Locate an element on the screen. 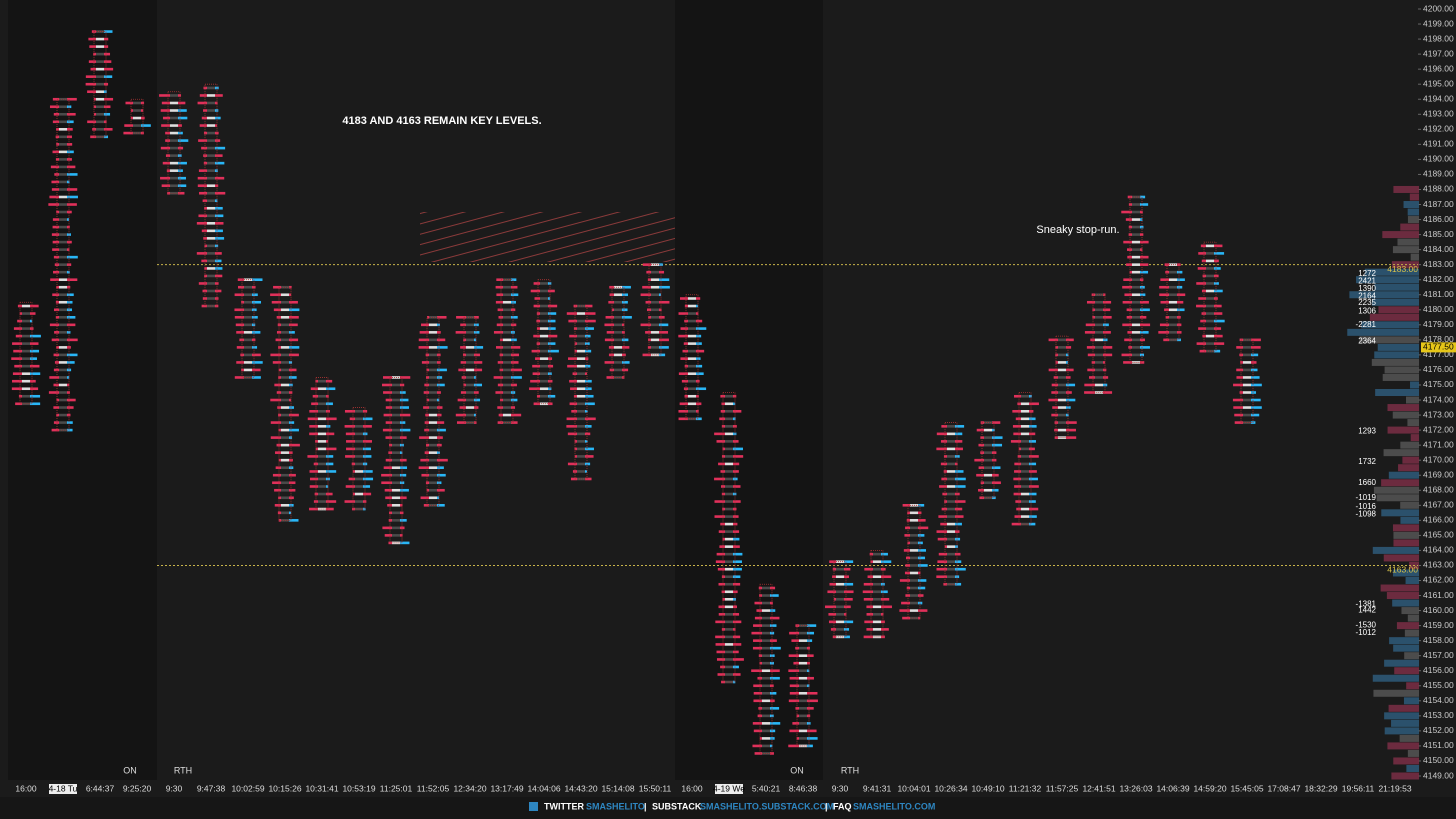  footer-link: SMASHELITO.SUBSTACK.COM is located at coordinates (767, 806).